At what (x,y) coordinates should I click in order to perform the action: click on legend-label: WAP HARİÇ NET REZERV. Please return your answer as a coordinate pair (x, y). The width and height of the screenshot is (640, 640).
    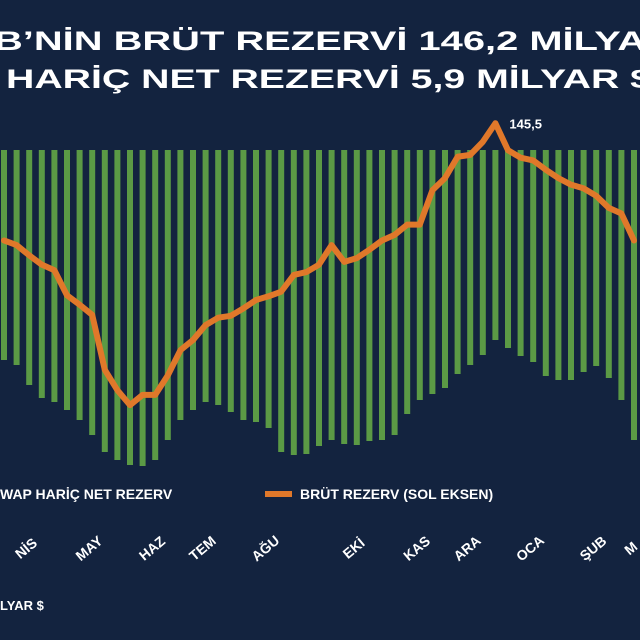
    Looking at the image, I should click on (86, 494).